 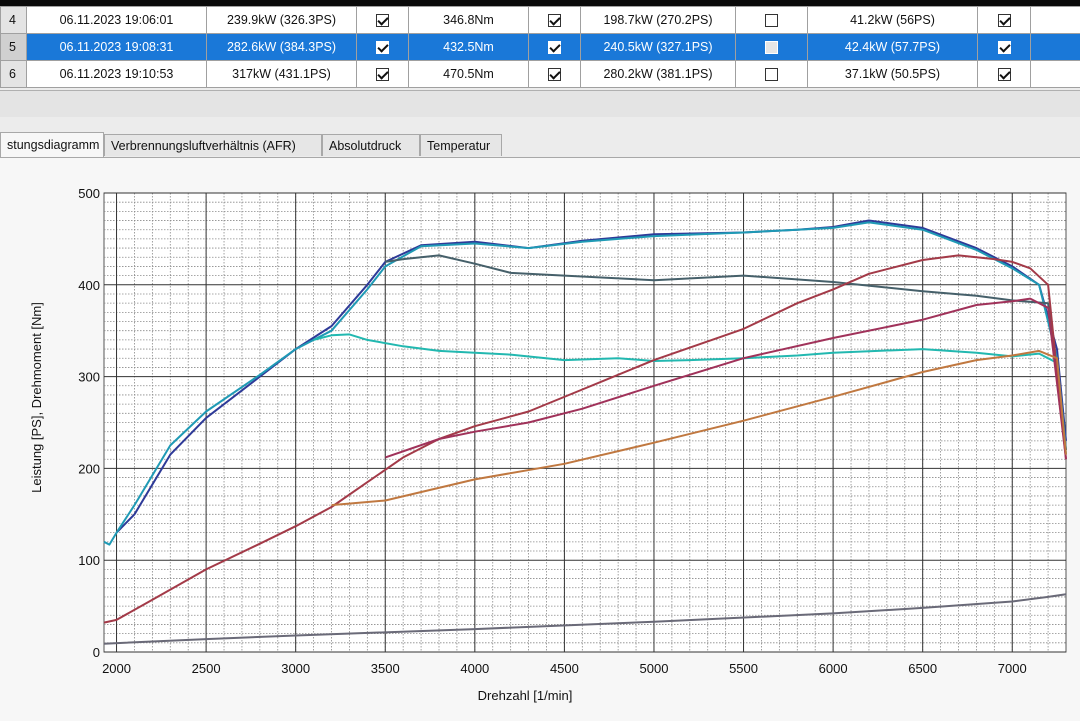 I want to click on row-index: 4, so click(x=14, y=20).